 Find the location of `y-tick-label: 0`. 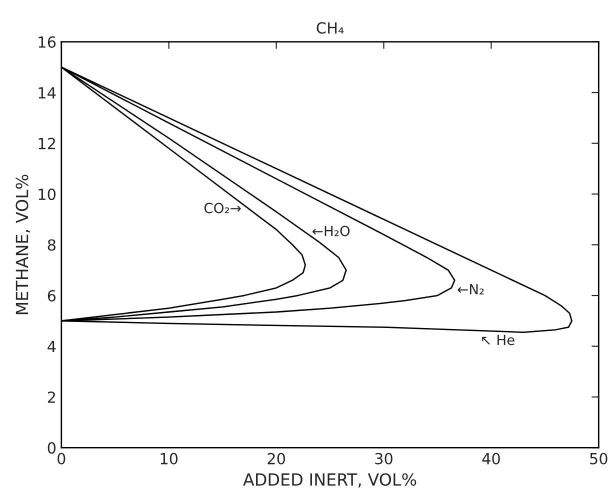

y-tick-label: 0 is located at coordinates (52, 448).